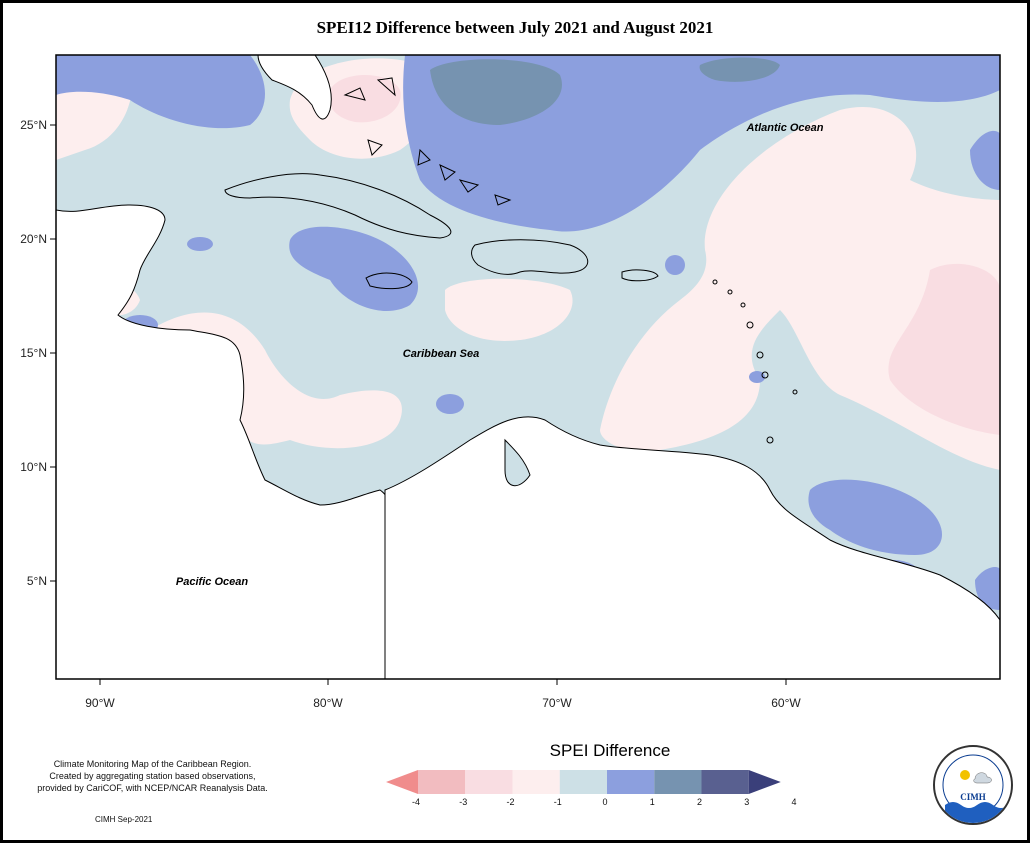 Image resolution: width=1030 pixels, height=843 pixels. I want to click on land-venezuela-coast, so click(517, 462).